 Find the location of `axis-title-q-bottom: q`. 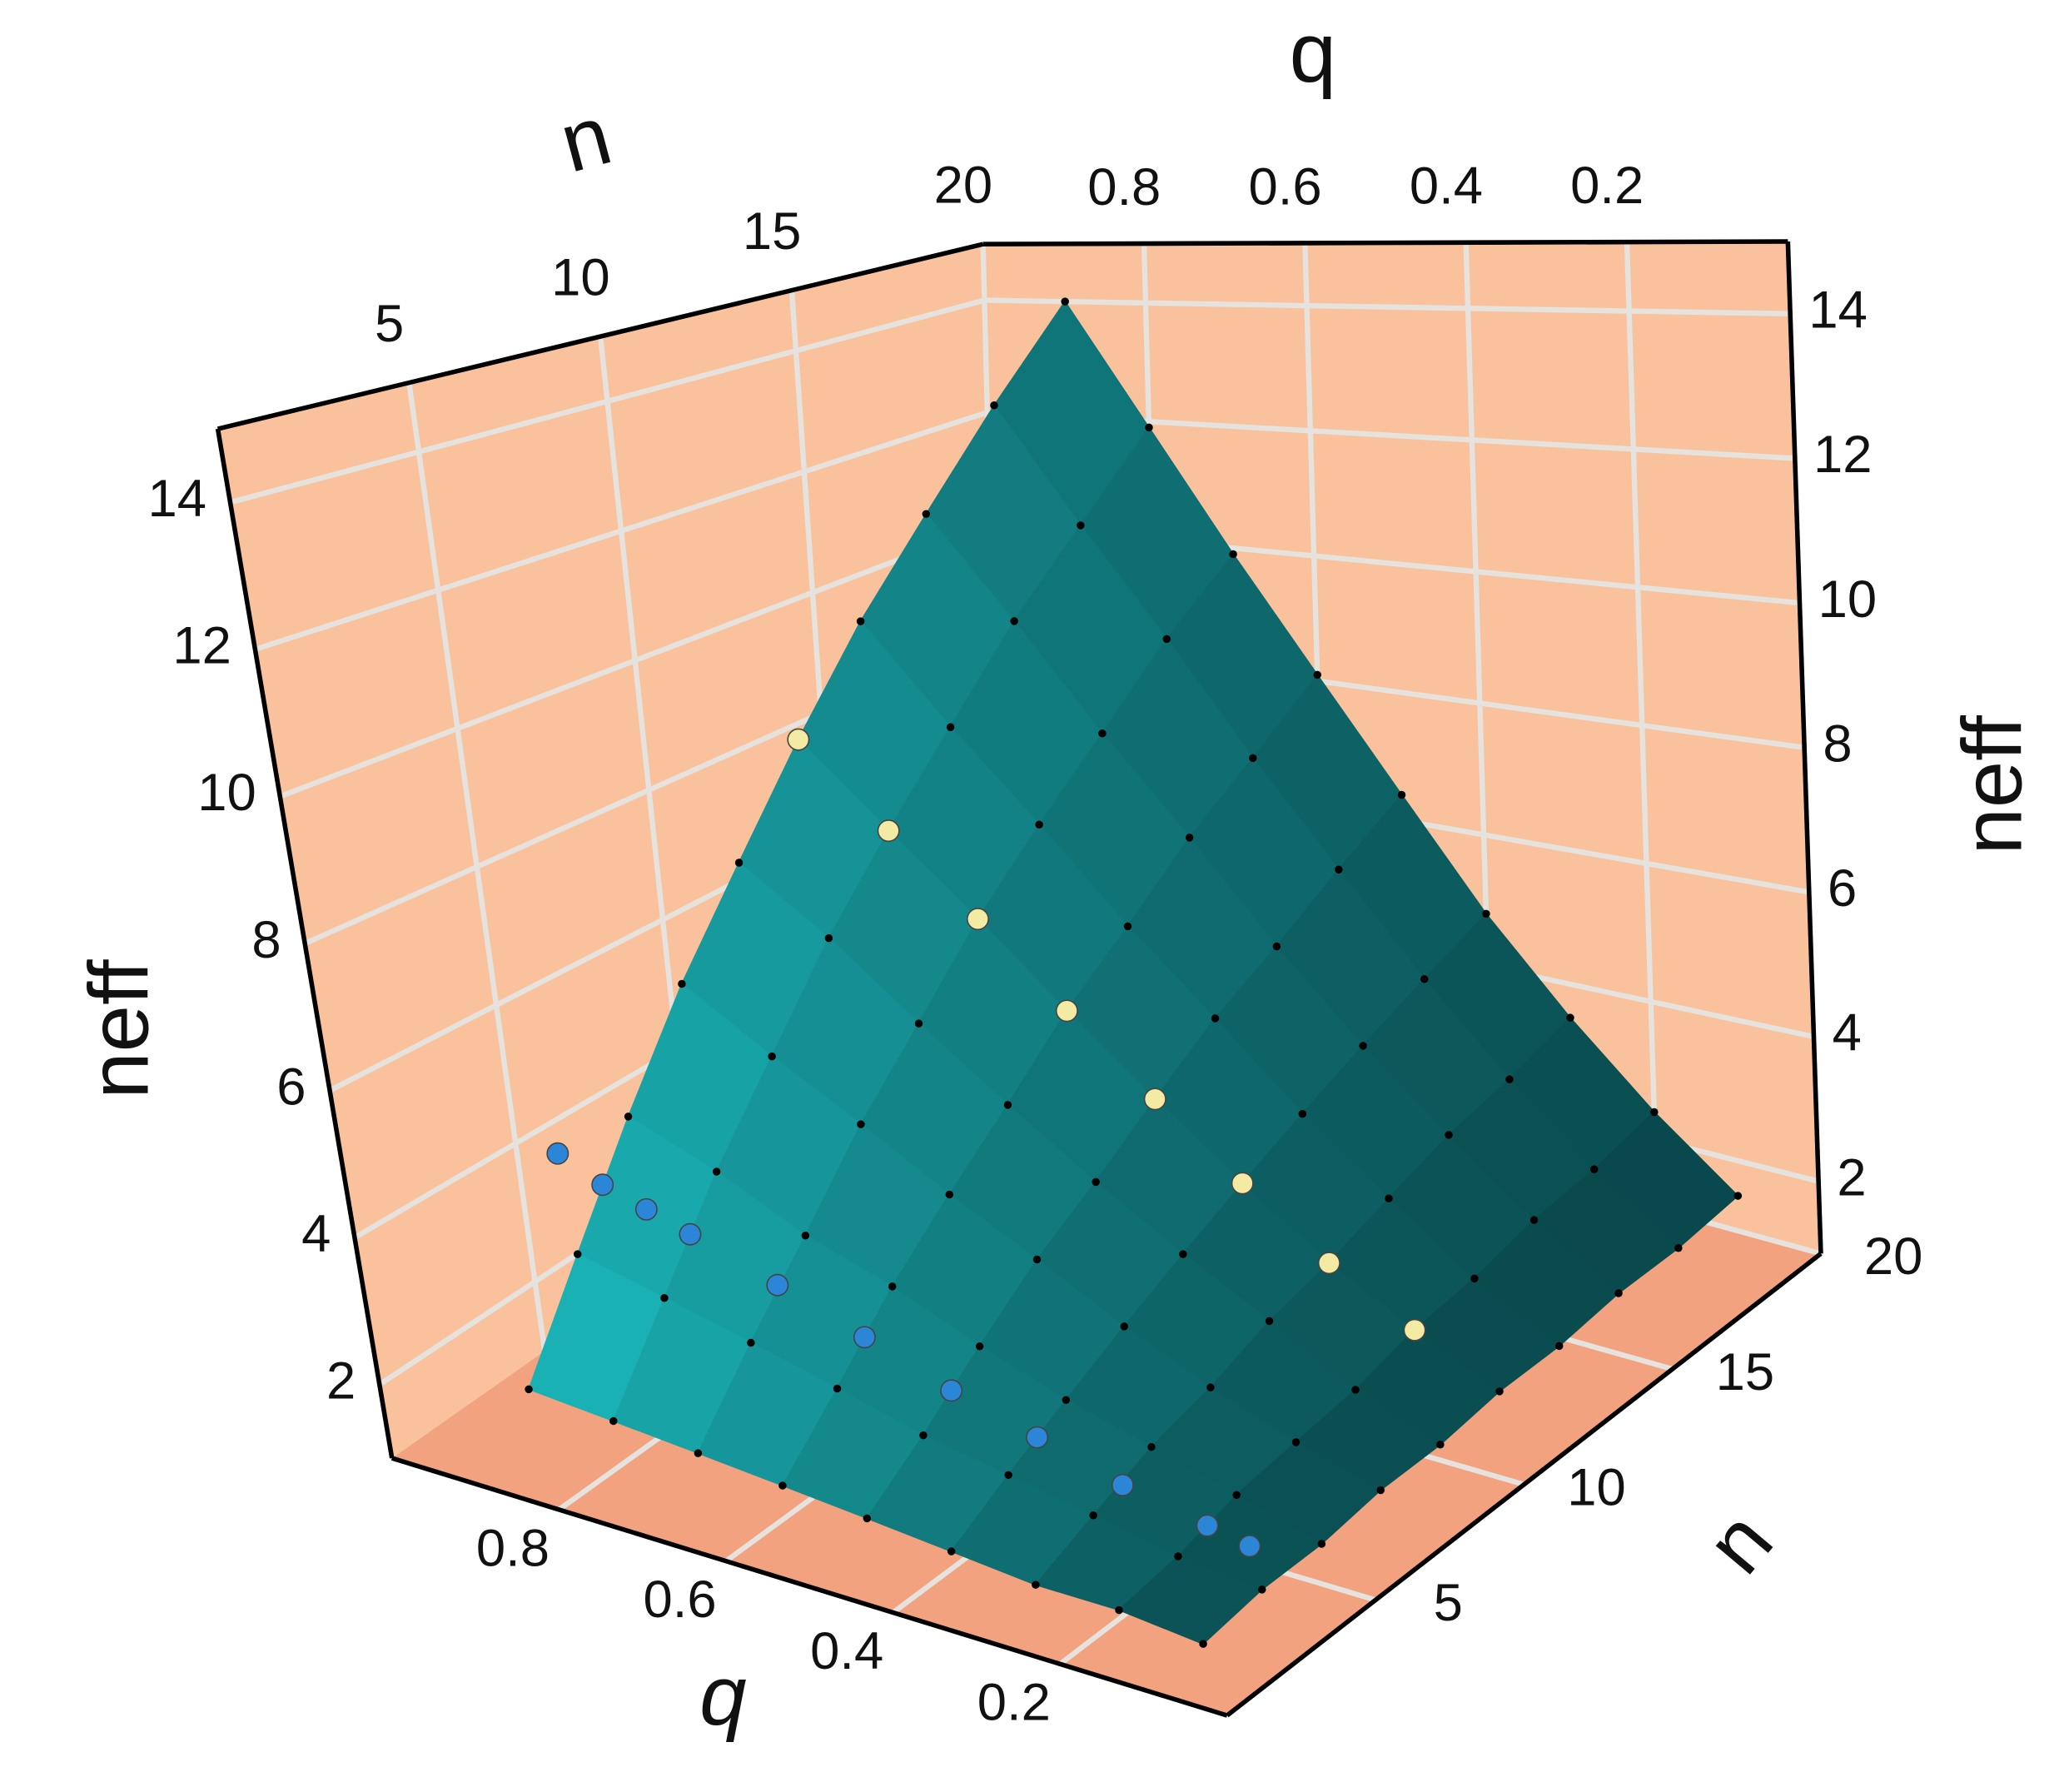

axis-title-q-bottom: q is located at coordinates (722, 1696).